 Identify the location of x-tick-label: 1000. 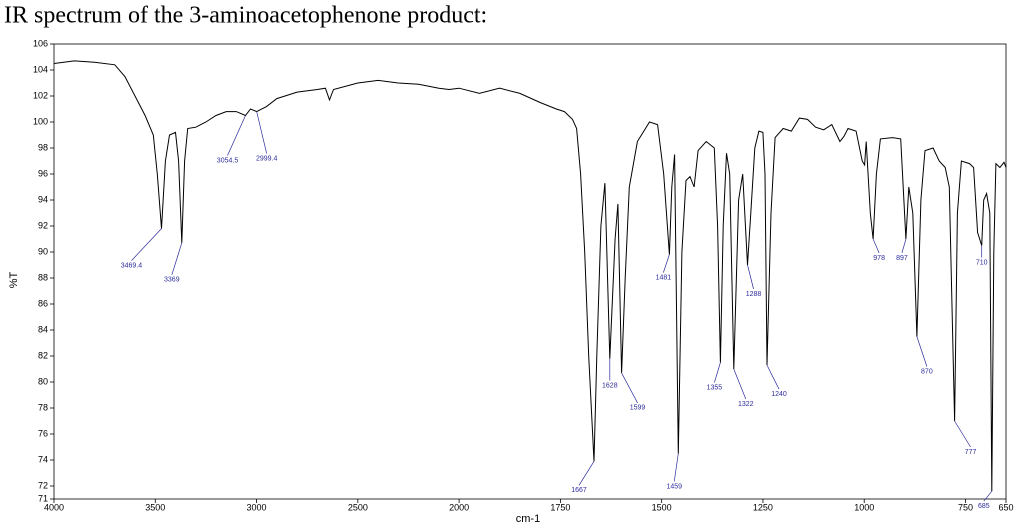
(864, 507).